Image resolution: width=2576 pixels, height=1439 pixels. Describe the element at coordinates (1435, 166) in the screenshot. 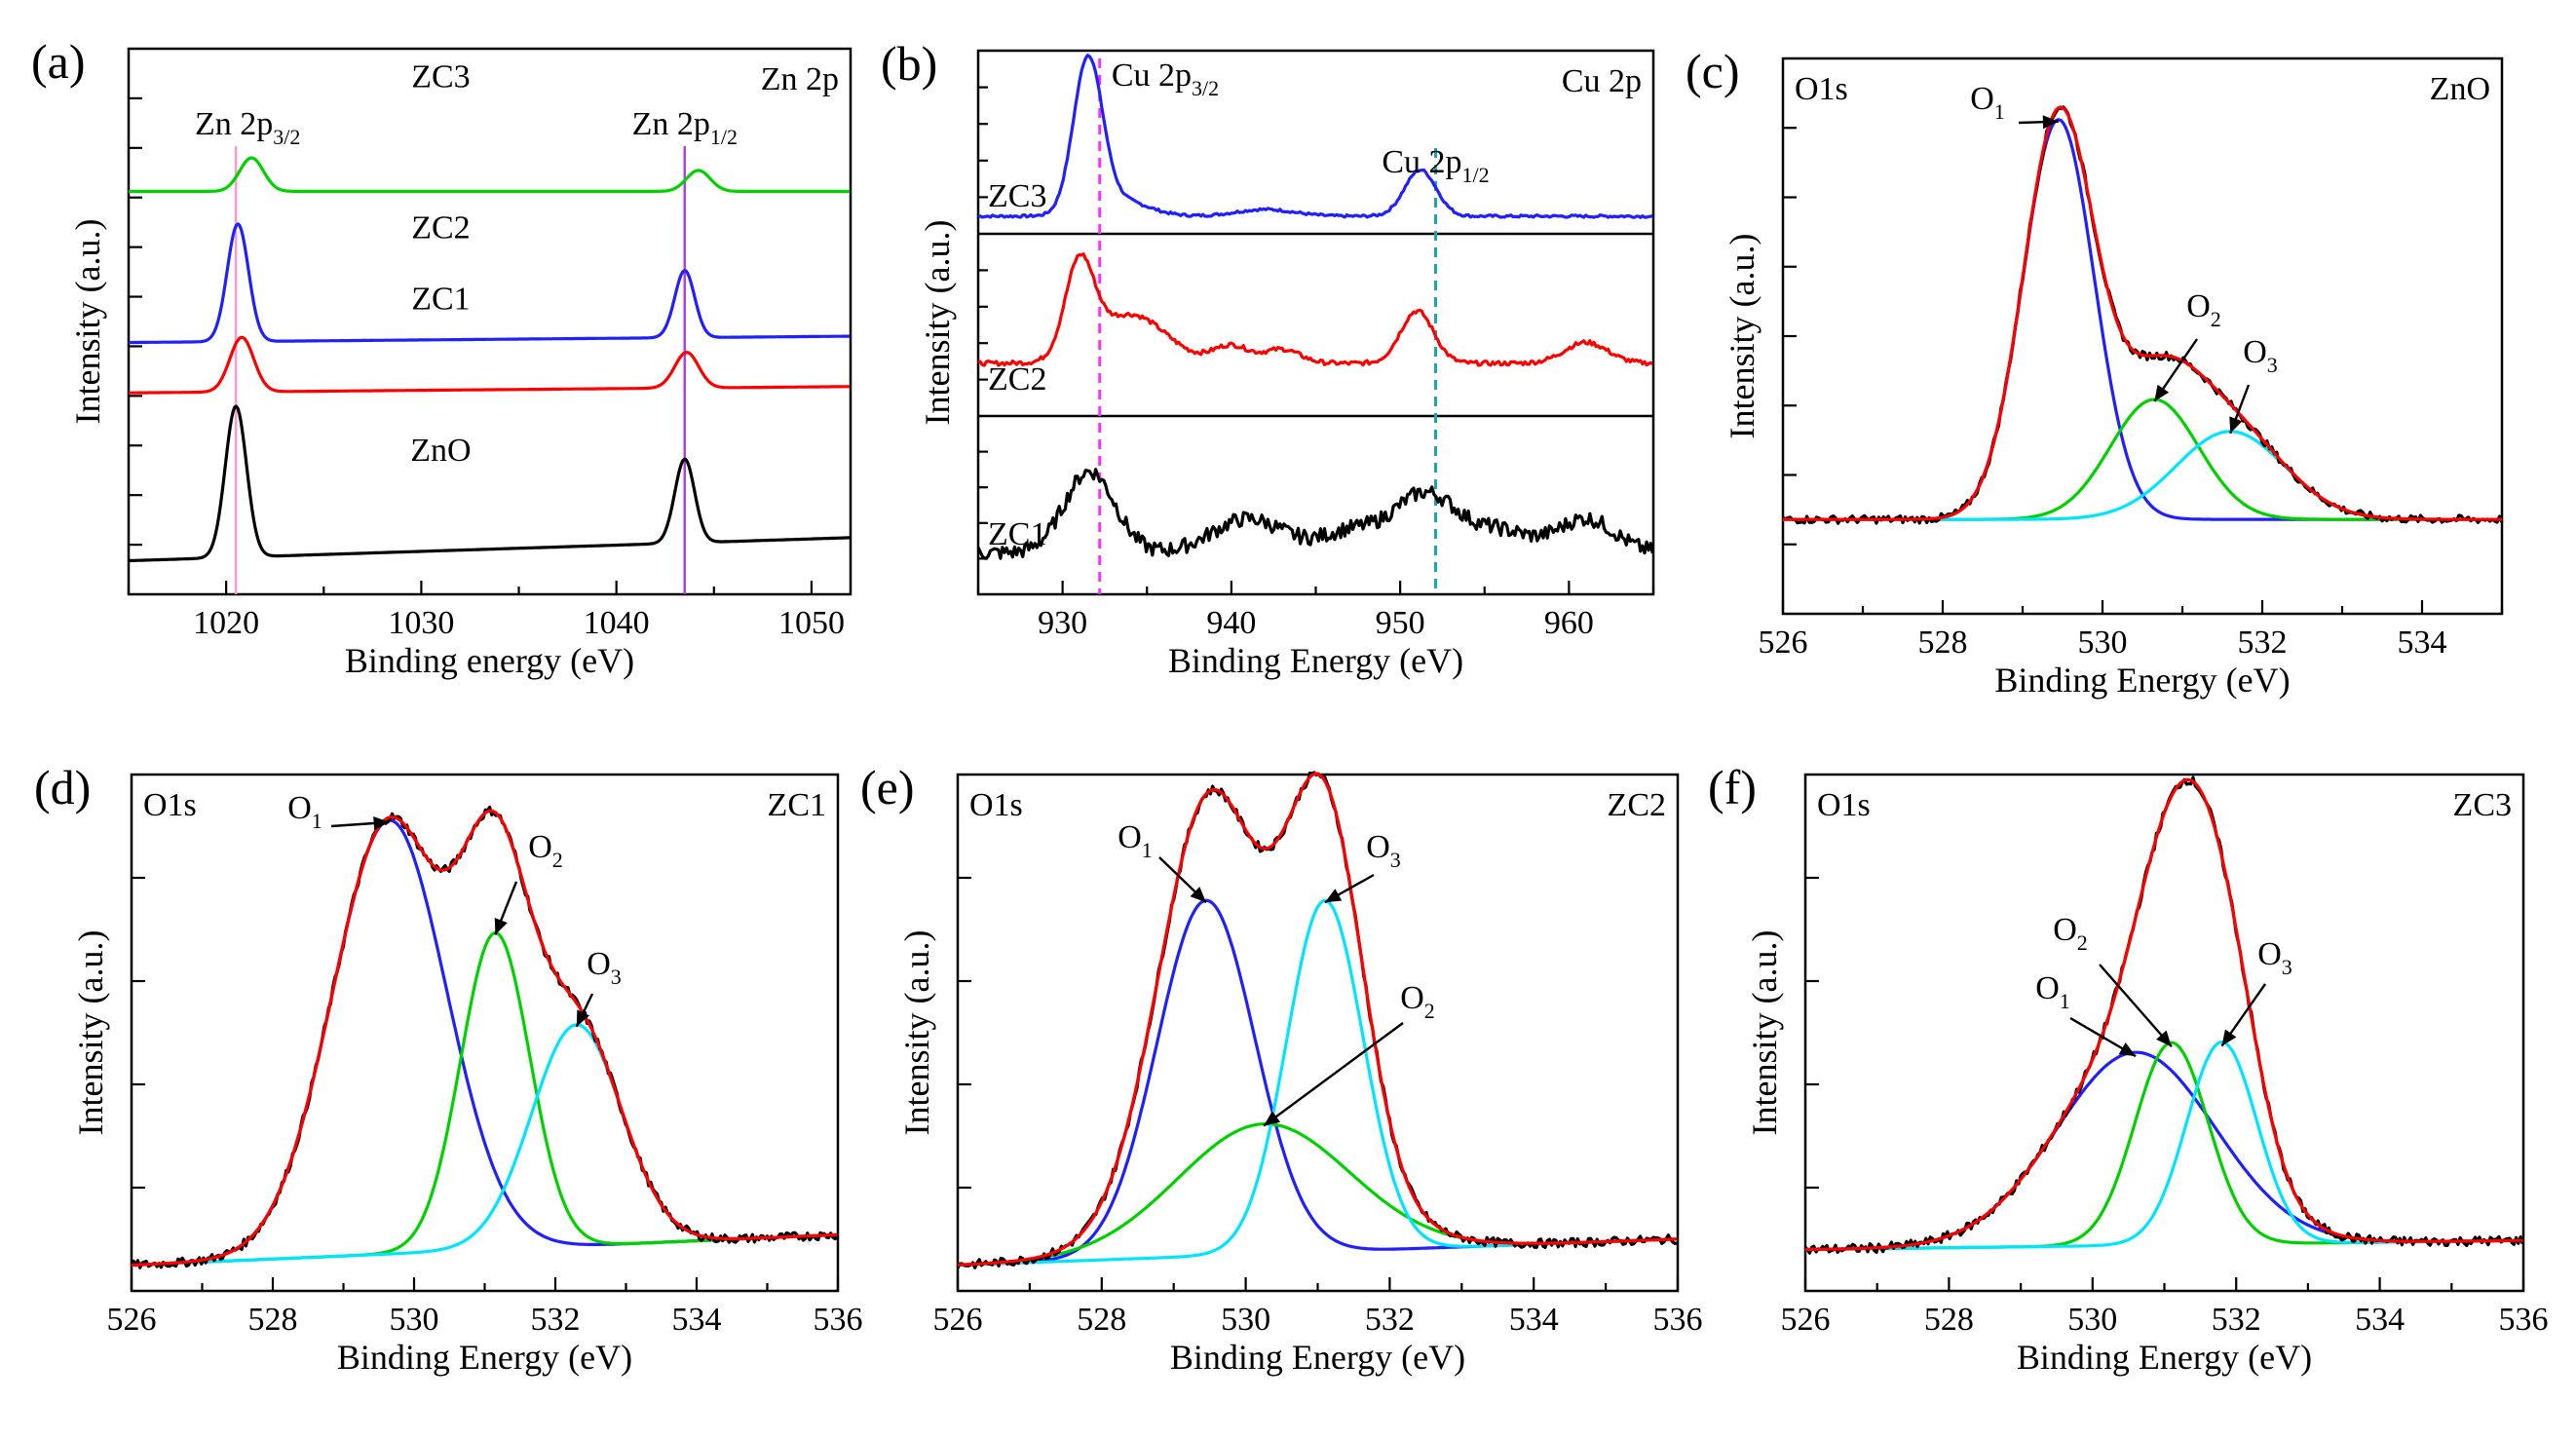

I see `peak-label: Cu 2p1/2` at that location.